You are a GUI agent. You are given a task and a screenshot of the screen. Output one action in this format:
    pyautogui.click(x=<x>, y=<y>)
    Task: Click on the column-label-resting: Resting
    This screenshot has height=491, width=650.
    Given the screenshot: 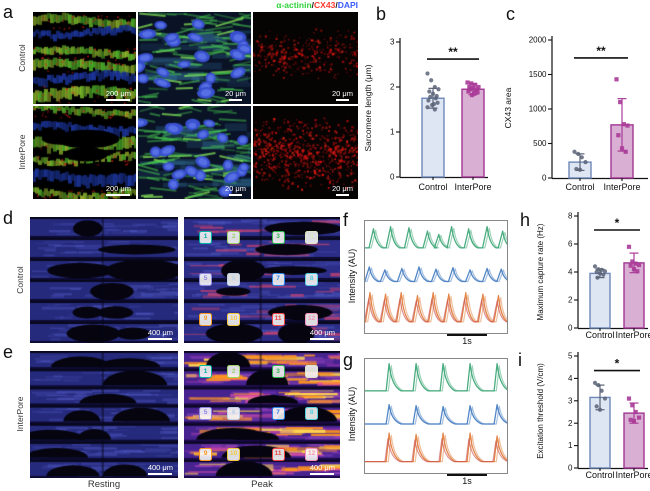 What is the action you would take?
    pyautogui.click(x=104, y=484)
    